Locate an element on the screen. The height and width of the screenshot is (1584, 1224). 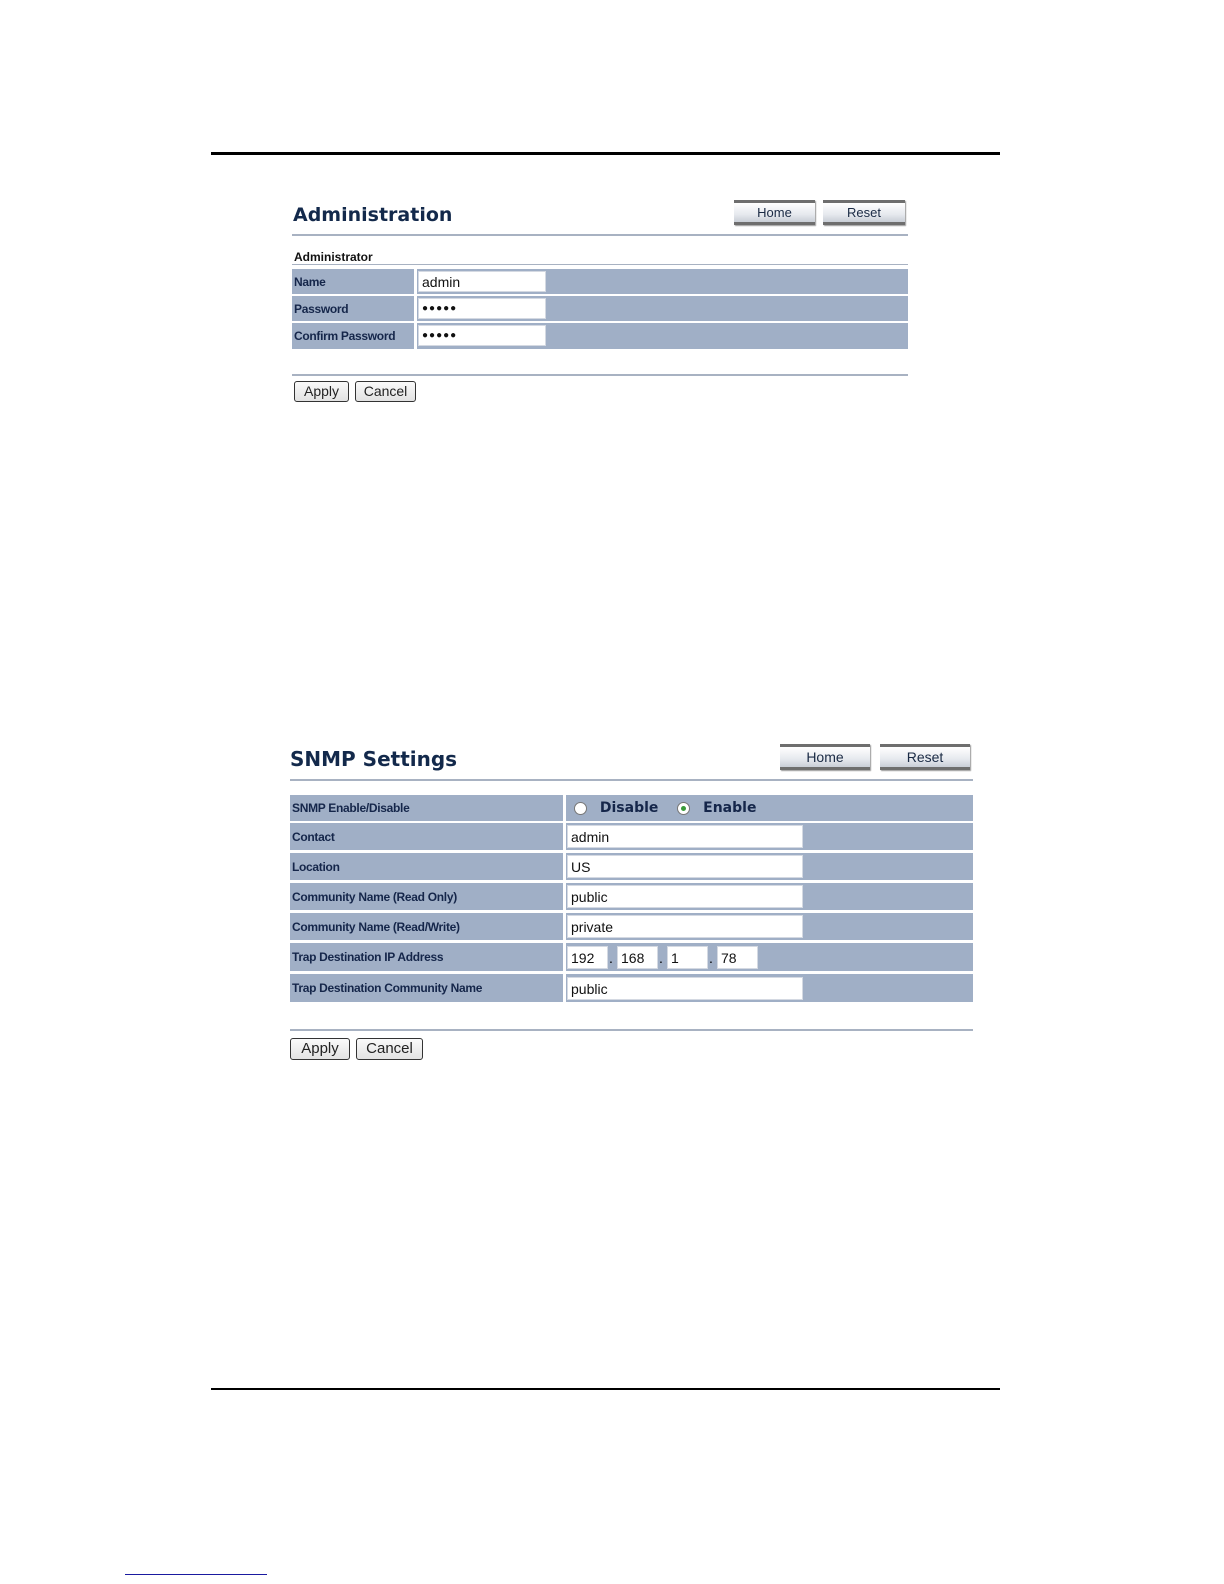
trap-ip-octet-2: 168 is located at coordinates (637, 957).